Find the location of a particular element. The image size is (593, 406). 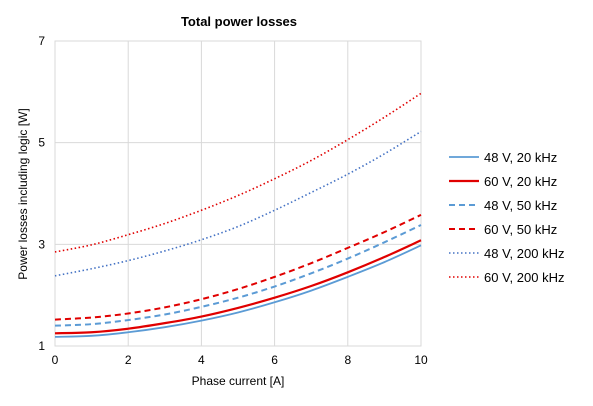

legend-label: 48 V, 20 kHz is located at coordinates (520, 157).